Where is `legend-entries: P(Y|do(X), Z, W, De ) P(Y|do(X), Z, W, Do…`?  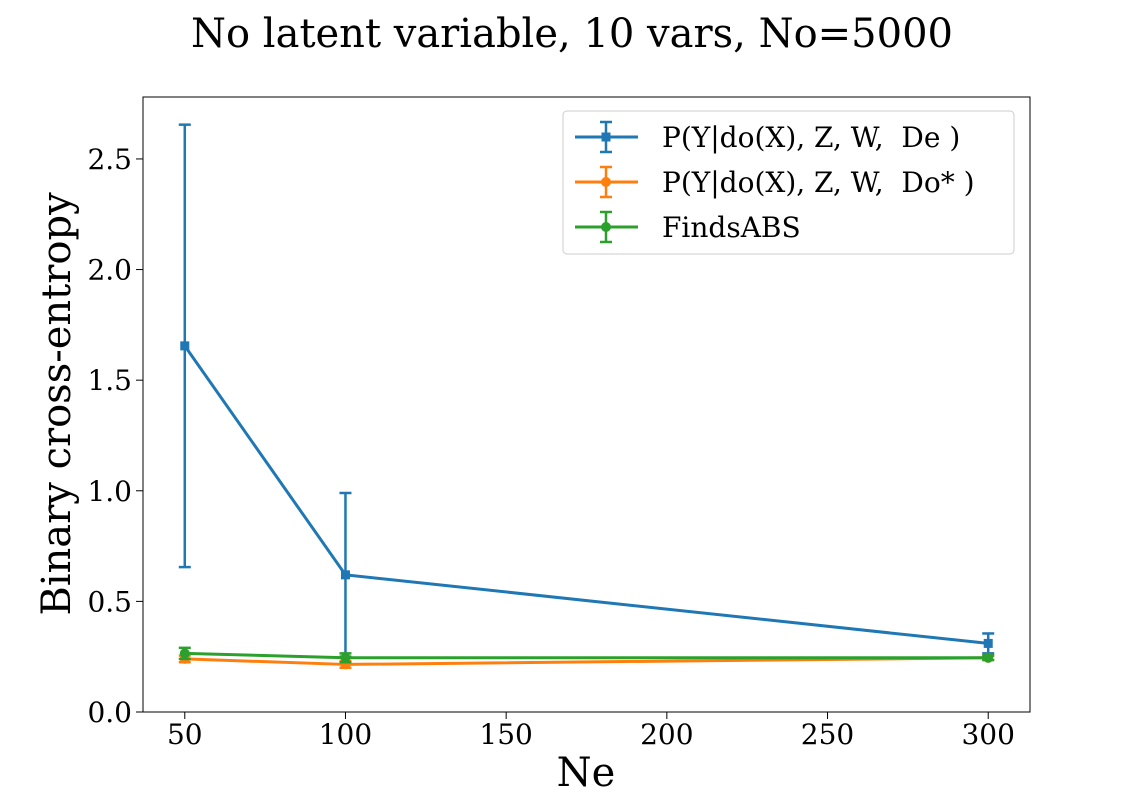
legend-entries: P(Y|do(X), Z, W, De ) P(Y|do(X), Z, W, Do… is located at coordinates (775, 182).